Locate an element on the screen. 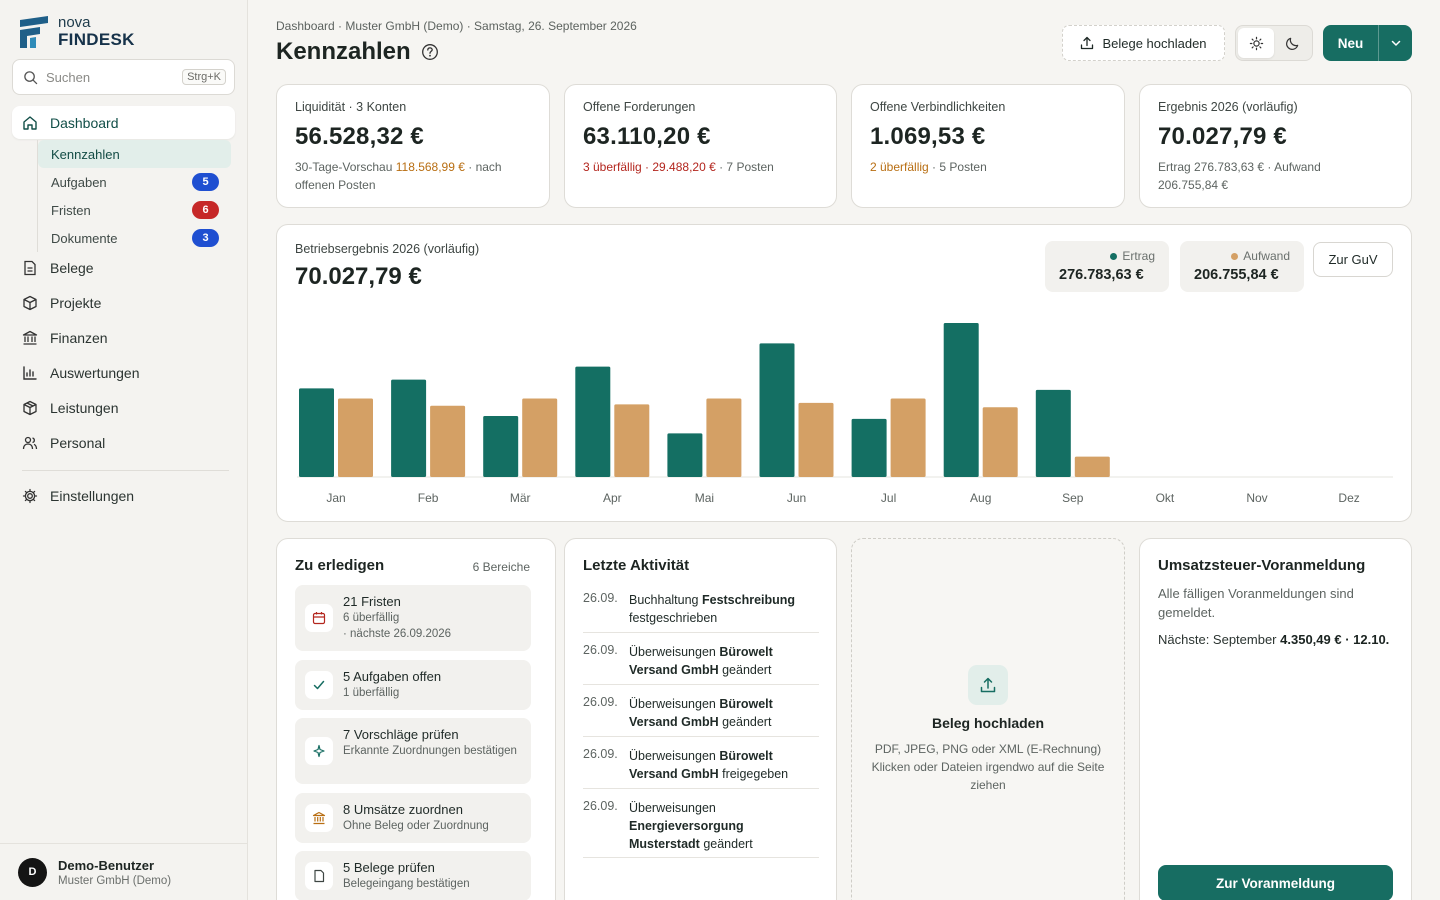  upload-receipts-label: Belege hochladen is located at coordinates (1154, 43).